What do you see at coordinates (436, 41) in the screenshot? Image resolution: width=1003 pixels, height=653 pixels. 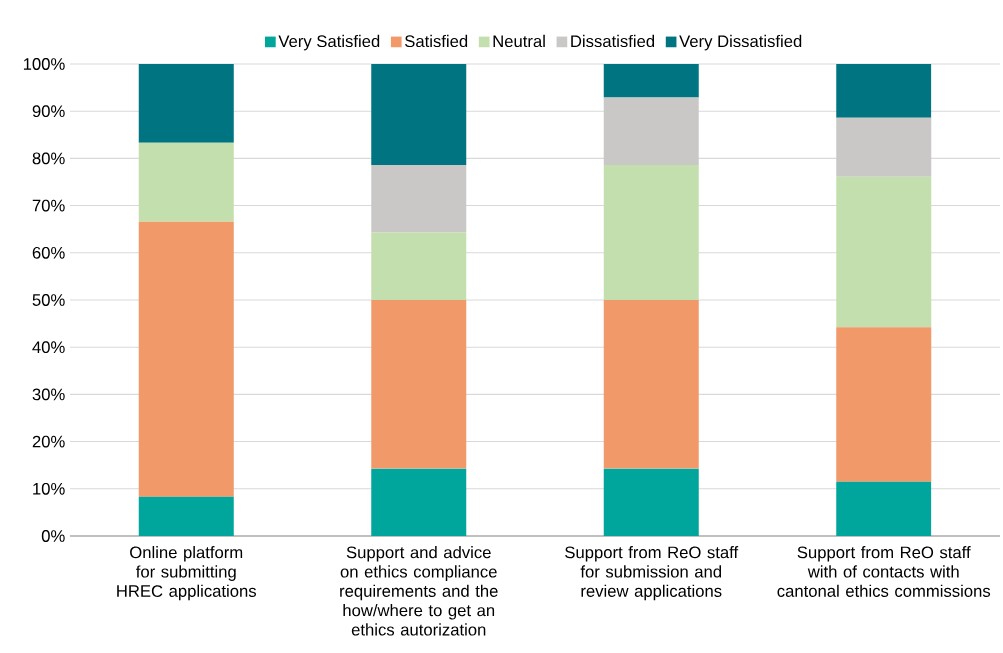 I see `legend-label: Satisfied` at bounding box center [436, 41].